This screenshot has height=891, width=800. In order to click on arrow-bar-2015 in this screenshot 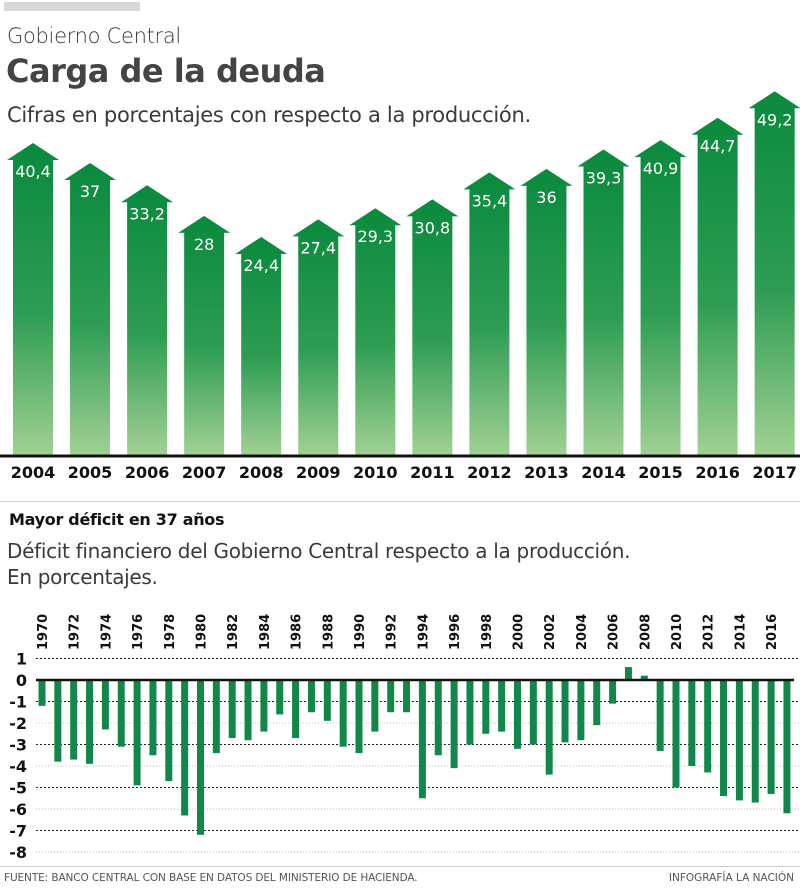, I will do `click(660, 298)`.